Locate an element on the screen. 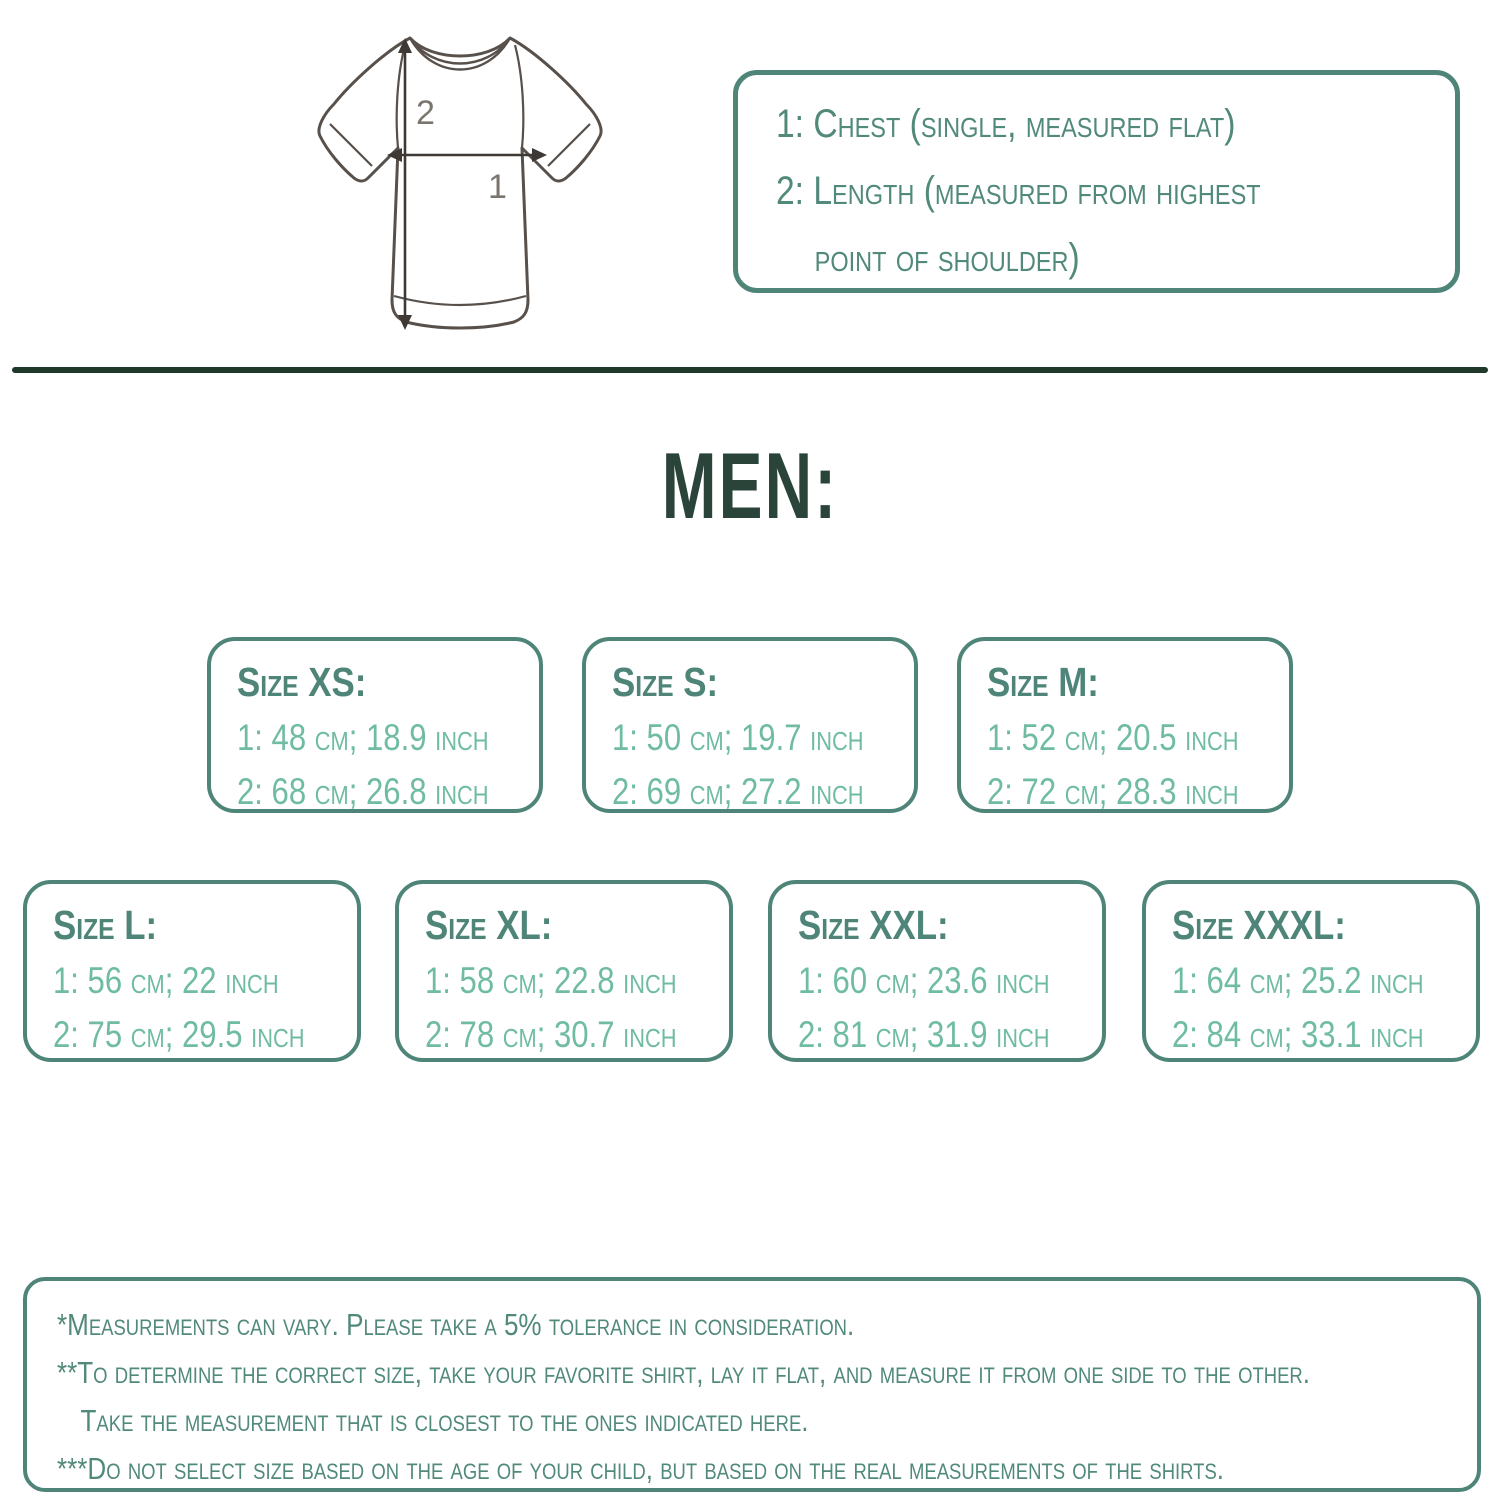 The image size is (1500, 1500). section-title: MEN: is located at coordinates (750, 485).